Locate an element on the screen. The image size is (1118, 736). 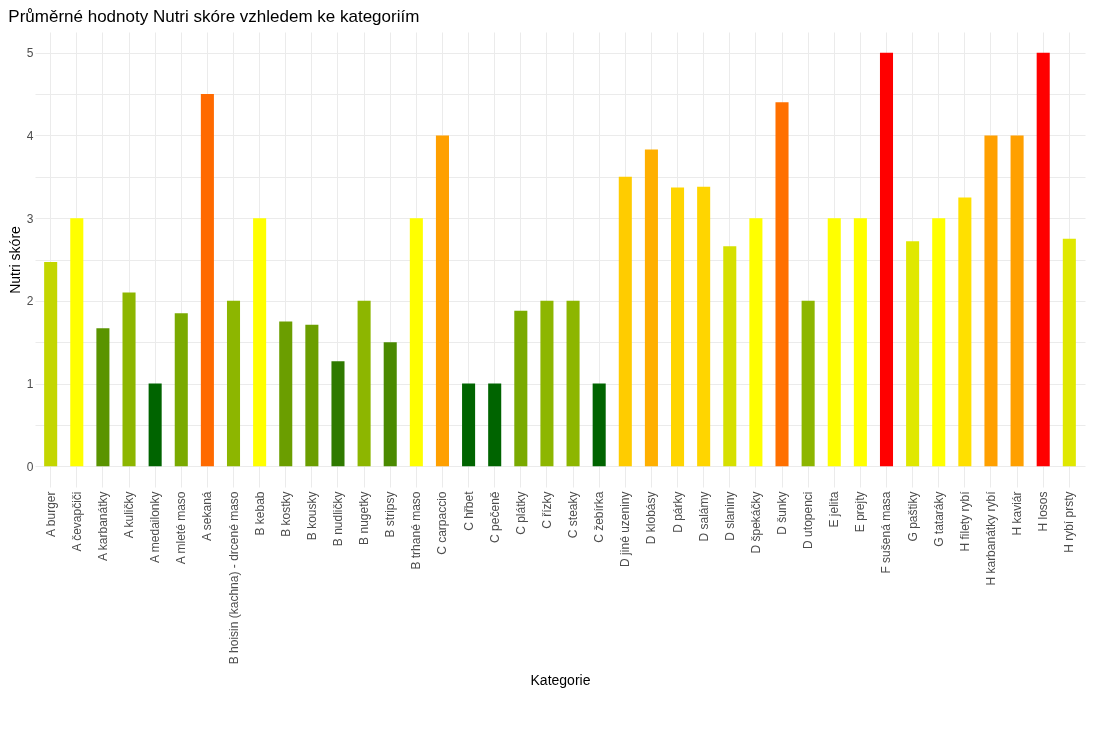
x-tick-label: H filety rybí is located at coordinates (964, 521).